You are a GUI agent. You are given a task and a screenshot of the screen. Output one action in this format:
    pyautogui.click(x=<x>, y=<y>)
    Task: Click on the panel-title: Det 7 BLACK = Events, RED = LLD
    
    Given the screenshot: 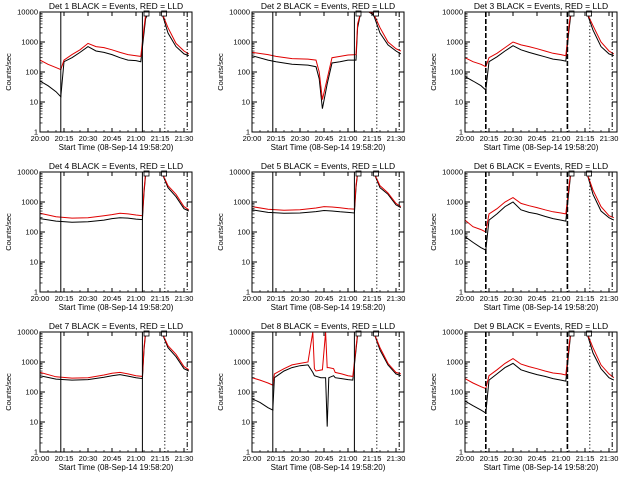 What is the action you would take?
    pyautogui.click(x=116, y=326)
    